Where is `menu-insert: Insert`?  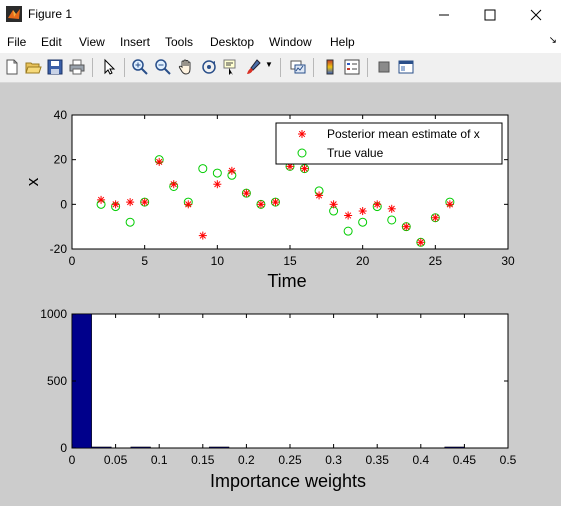 menu-insert: Insert is located at coordinates (135, 42).